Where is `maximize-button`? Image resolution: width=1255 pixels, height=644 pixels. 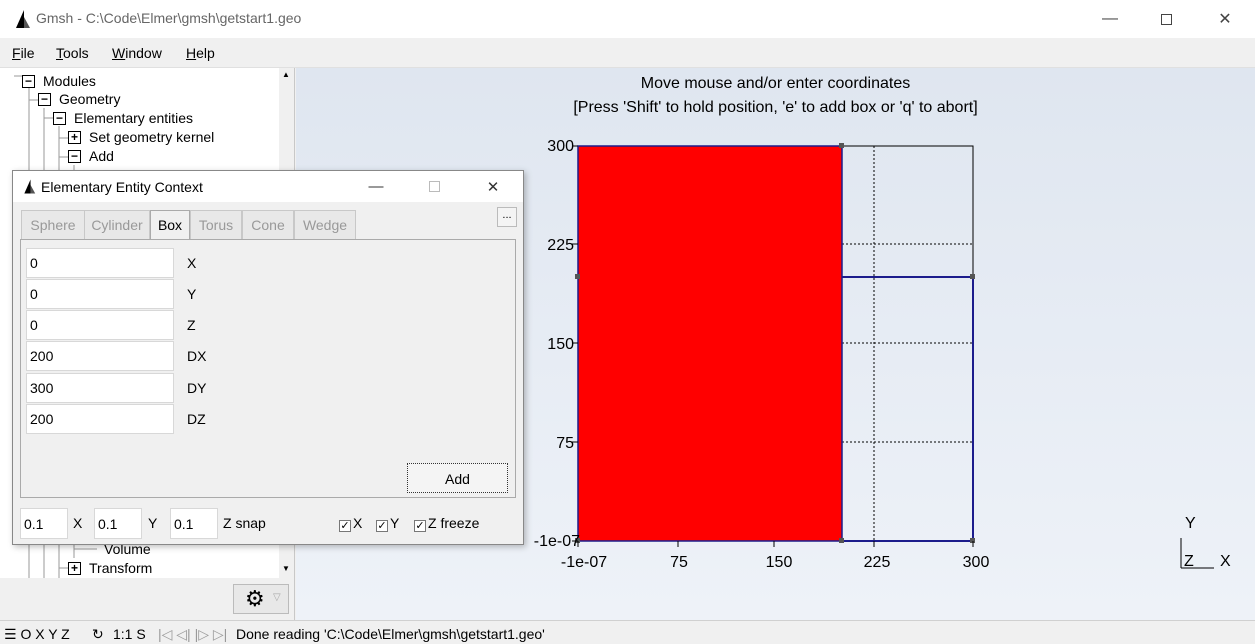
maximize-button is located at coordinates (1166, 19).